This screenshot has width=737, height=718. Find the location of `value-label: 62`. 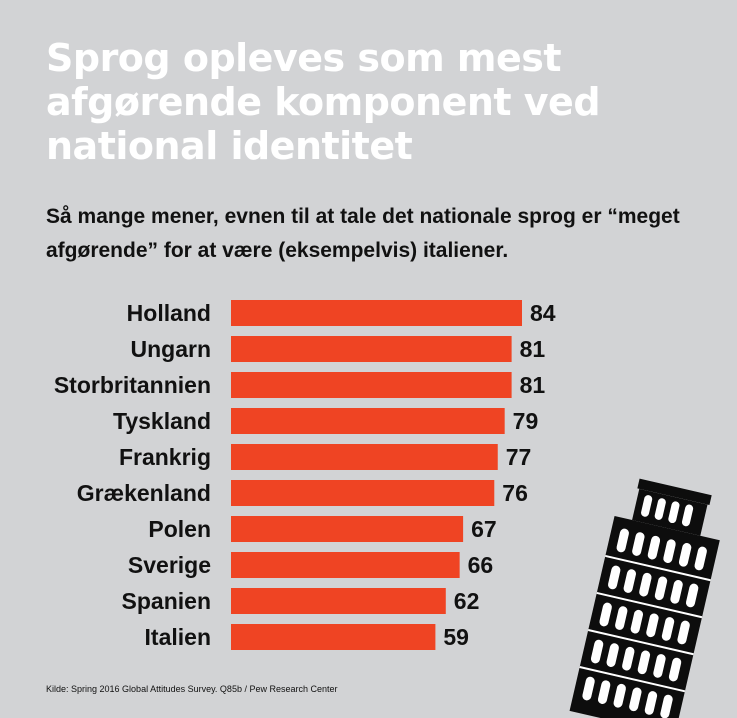

value-label: 62 is located at coordinates (467, 601).